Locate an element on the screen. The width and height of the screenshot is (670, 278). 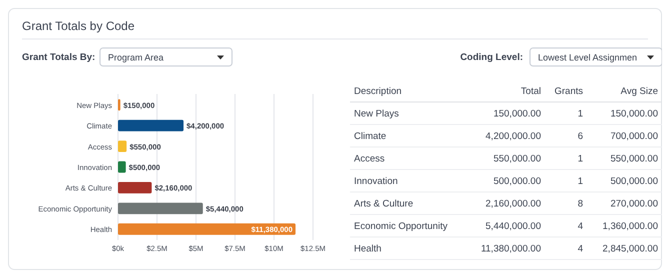
text: Avg Size is located at coordinates (639, 91).